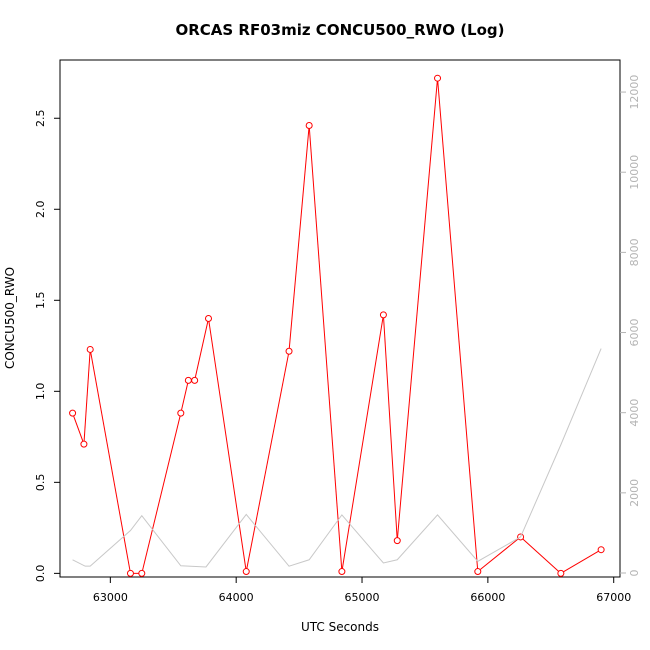  What do you see at coordinates (340, 627) in the screenshot?
I see `x-axis-label: UTC Seconds` at bounding box center [340, 627].